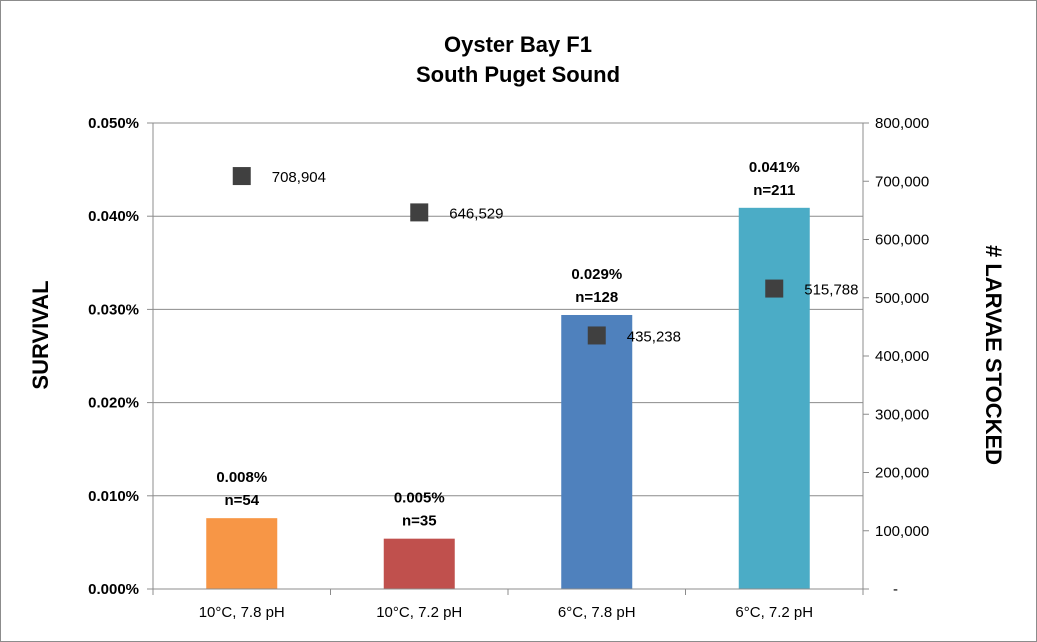  Describe the element at coordinates (419, 612) in the screenshot. I see `x-tick-label: 10°C, 7.2 pH` at that location.